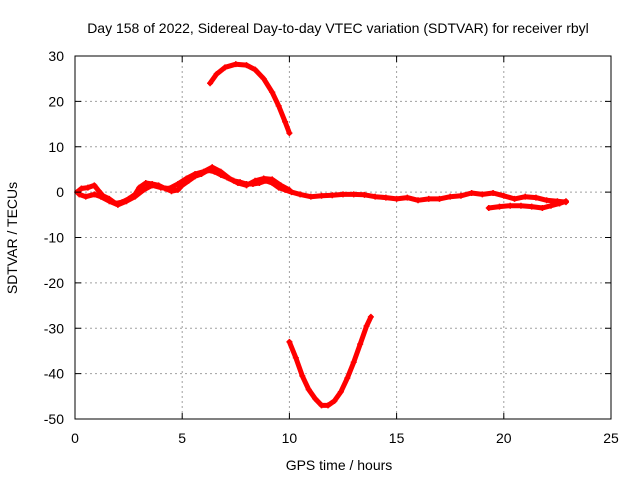  I want to click on x-tick-label: 10, so click(290, 438).